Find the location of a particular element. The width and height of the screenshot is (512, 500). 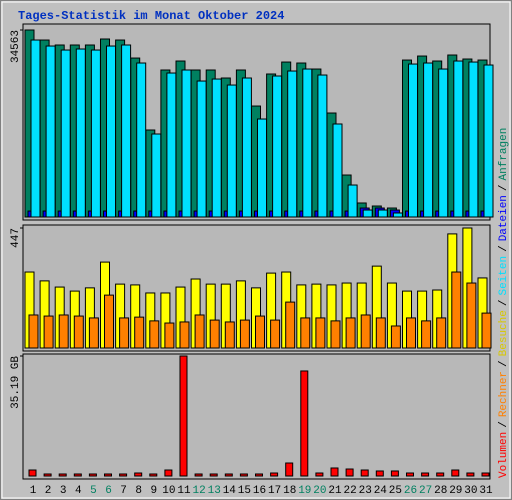

x-tick-label: 16 is located at coordinates (259, 491).